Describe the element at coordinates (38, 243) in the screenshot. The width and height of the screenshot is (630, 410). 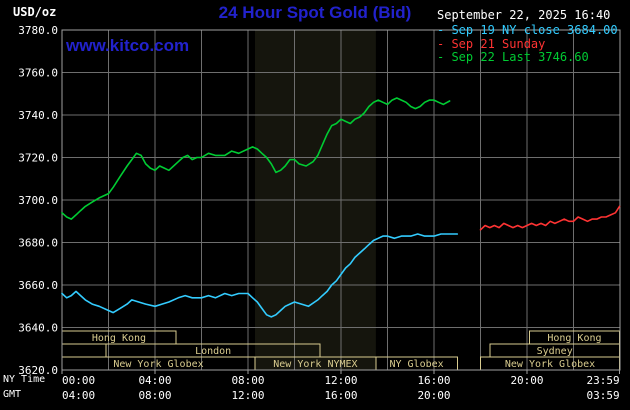
I see `y-tick-label: 3680.0` at that location.